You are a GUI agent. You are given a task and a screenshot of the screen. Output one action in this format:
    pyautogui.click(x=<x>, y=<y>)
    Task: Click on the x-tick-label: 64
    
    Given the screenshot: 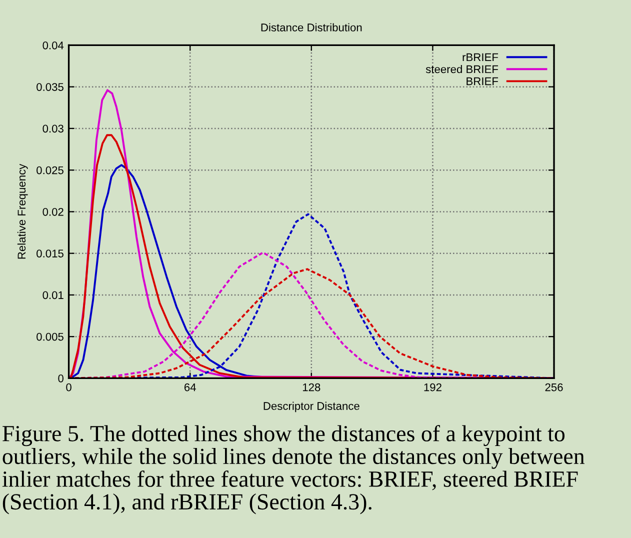 What is the action you would take?
    pyautogui.click(x=190, y=387)
    